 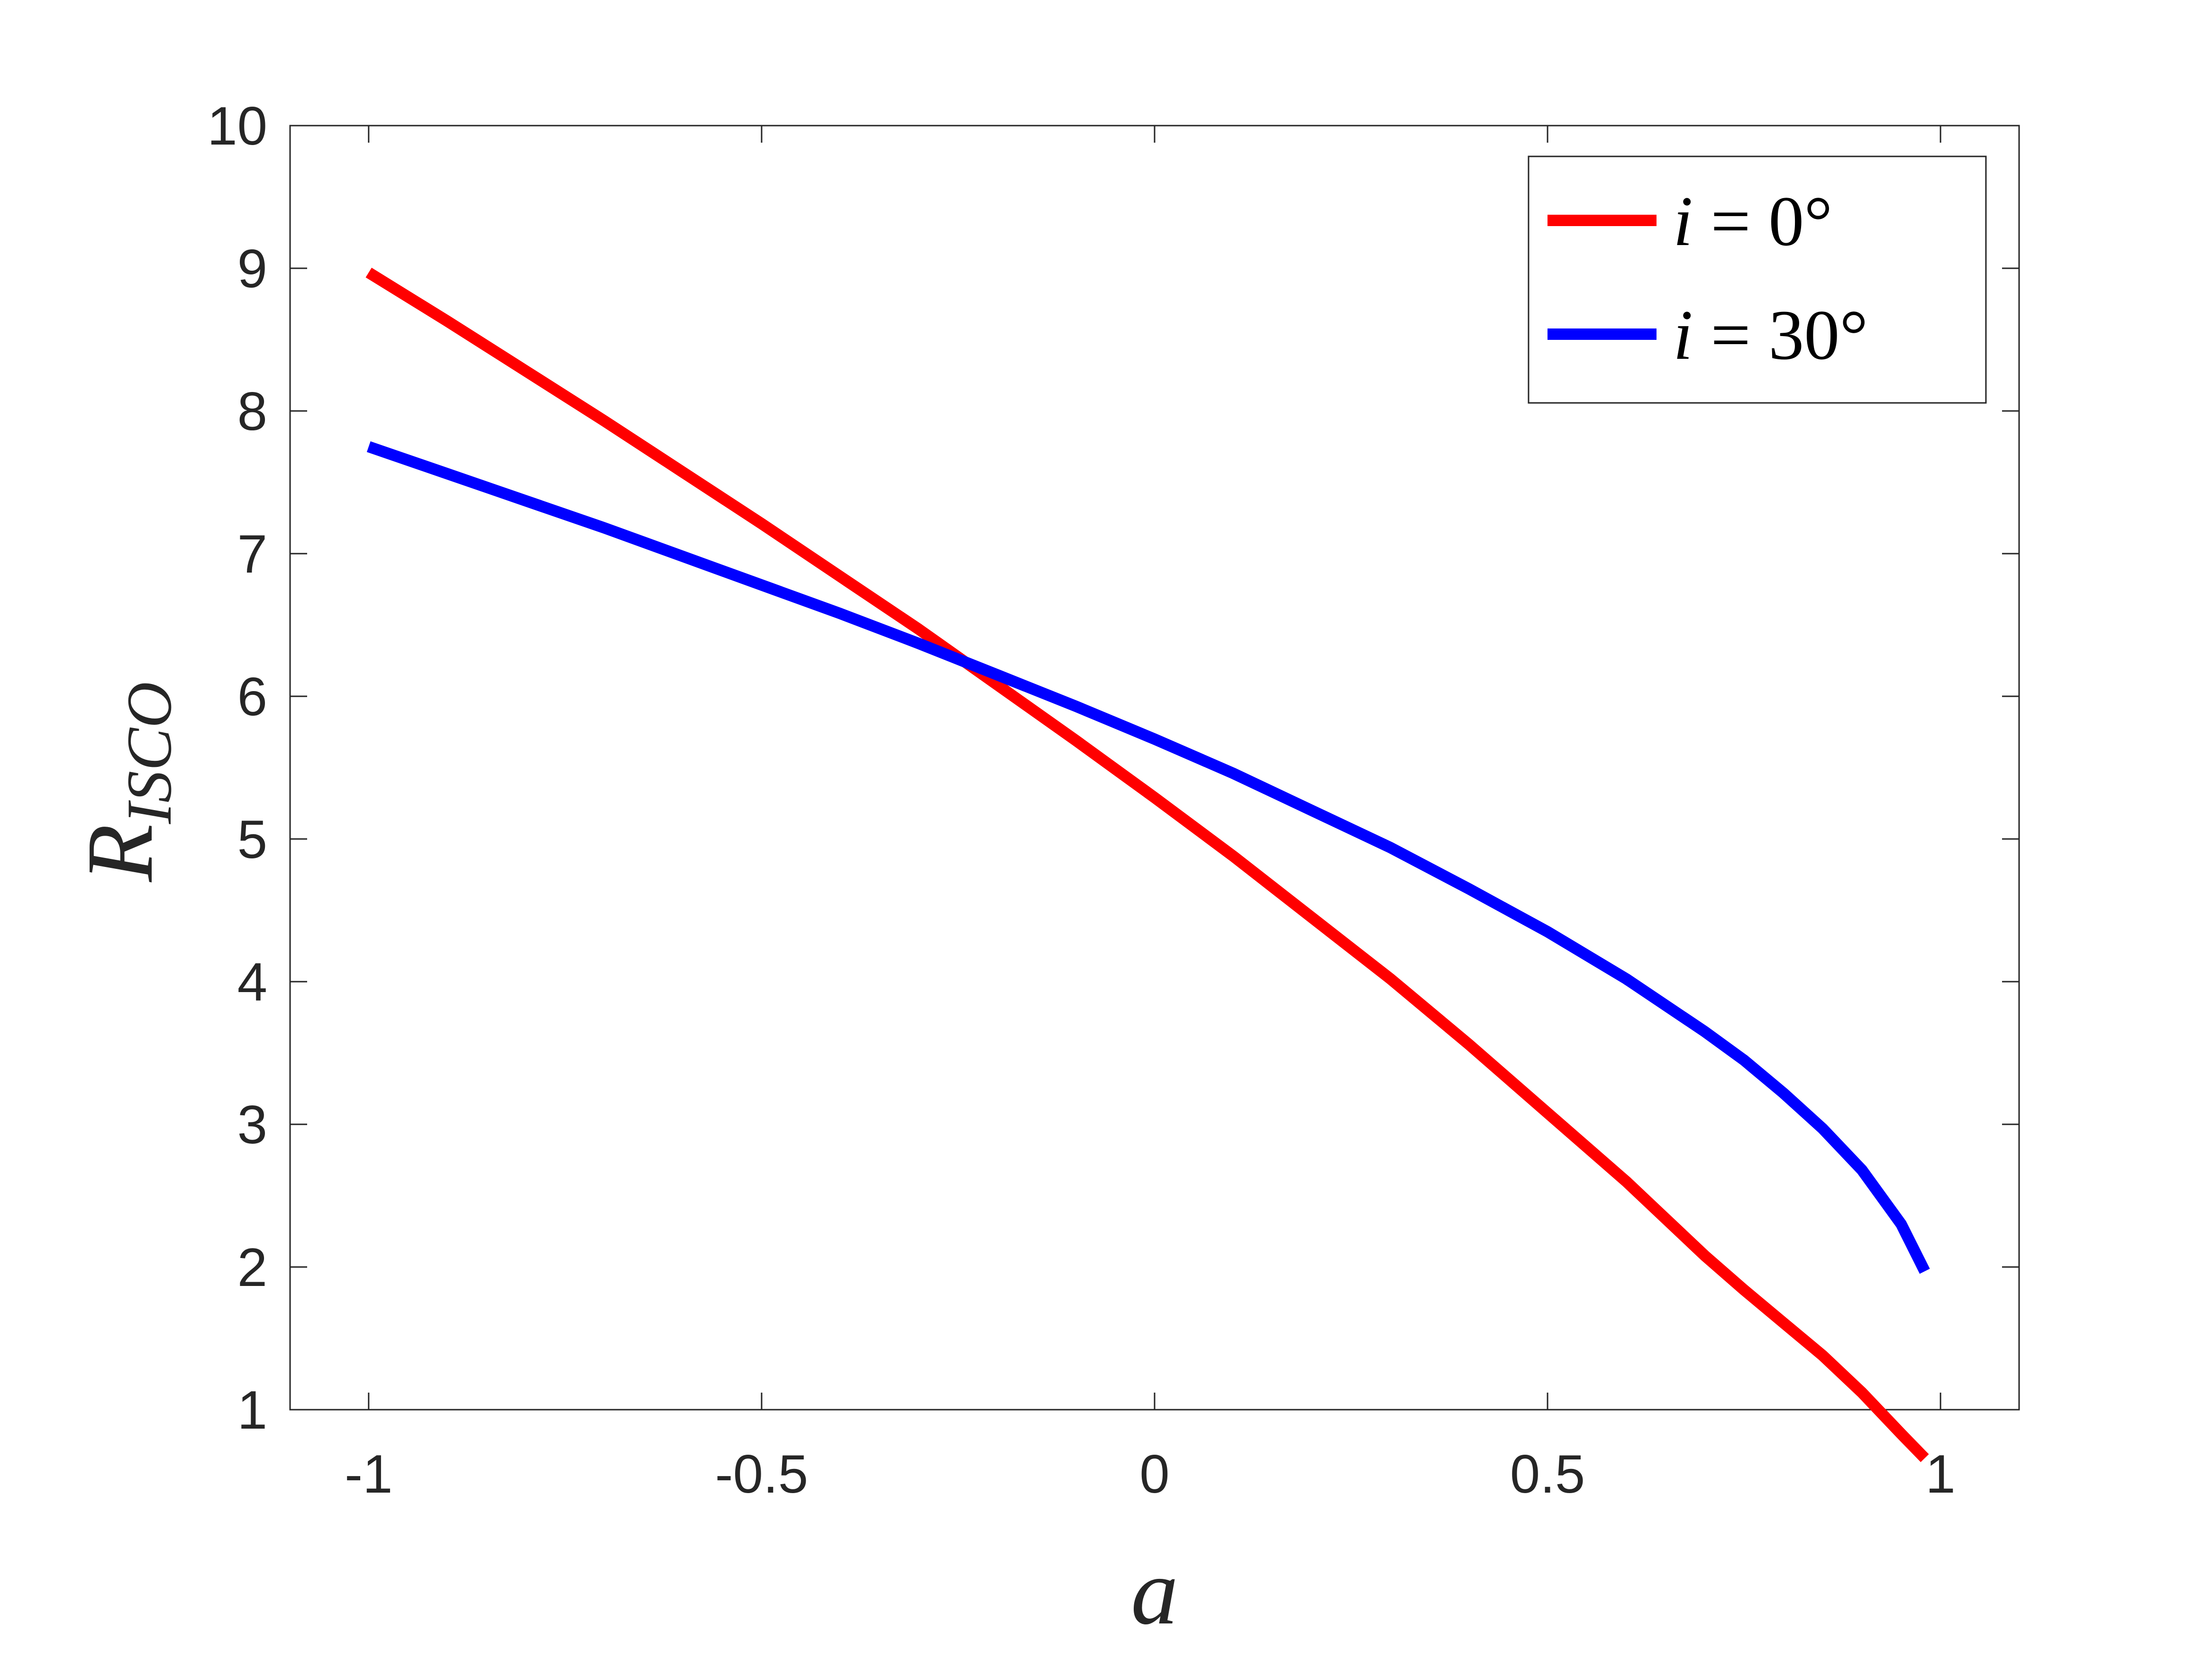 I want to click on legend-label-series-1-var: i, so click(x=1683, y=221).